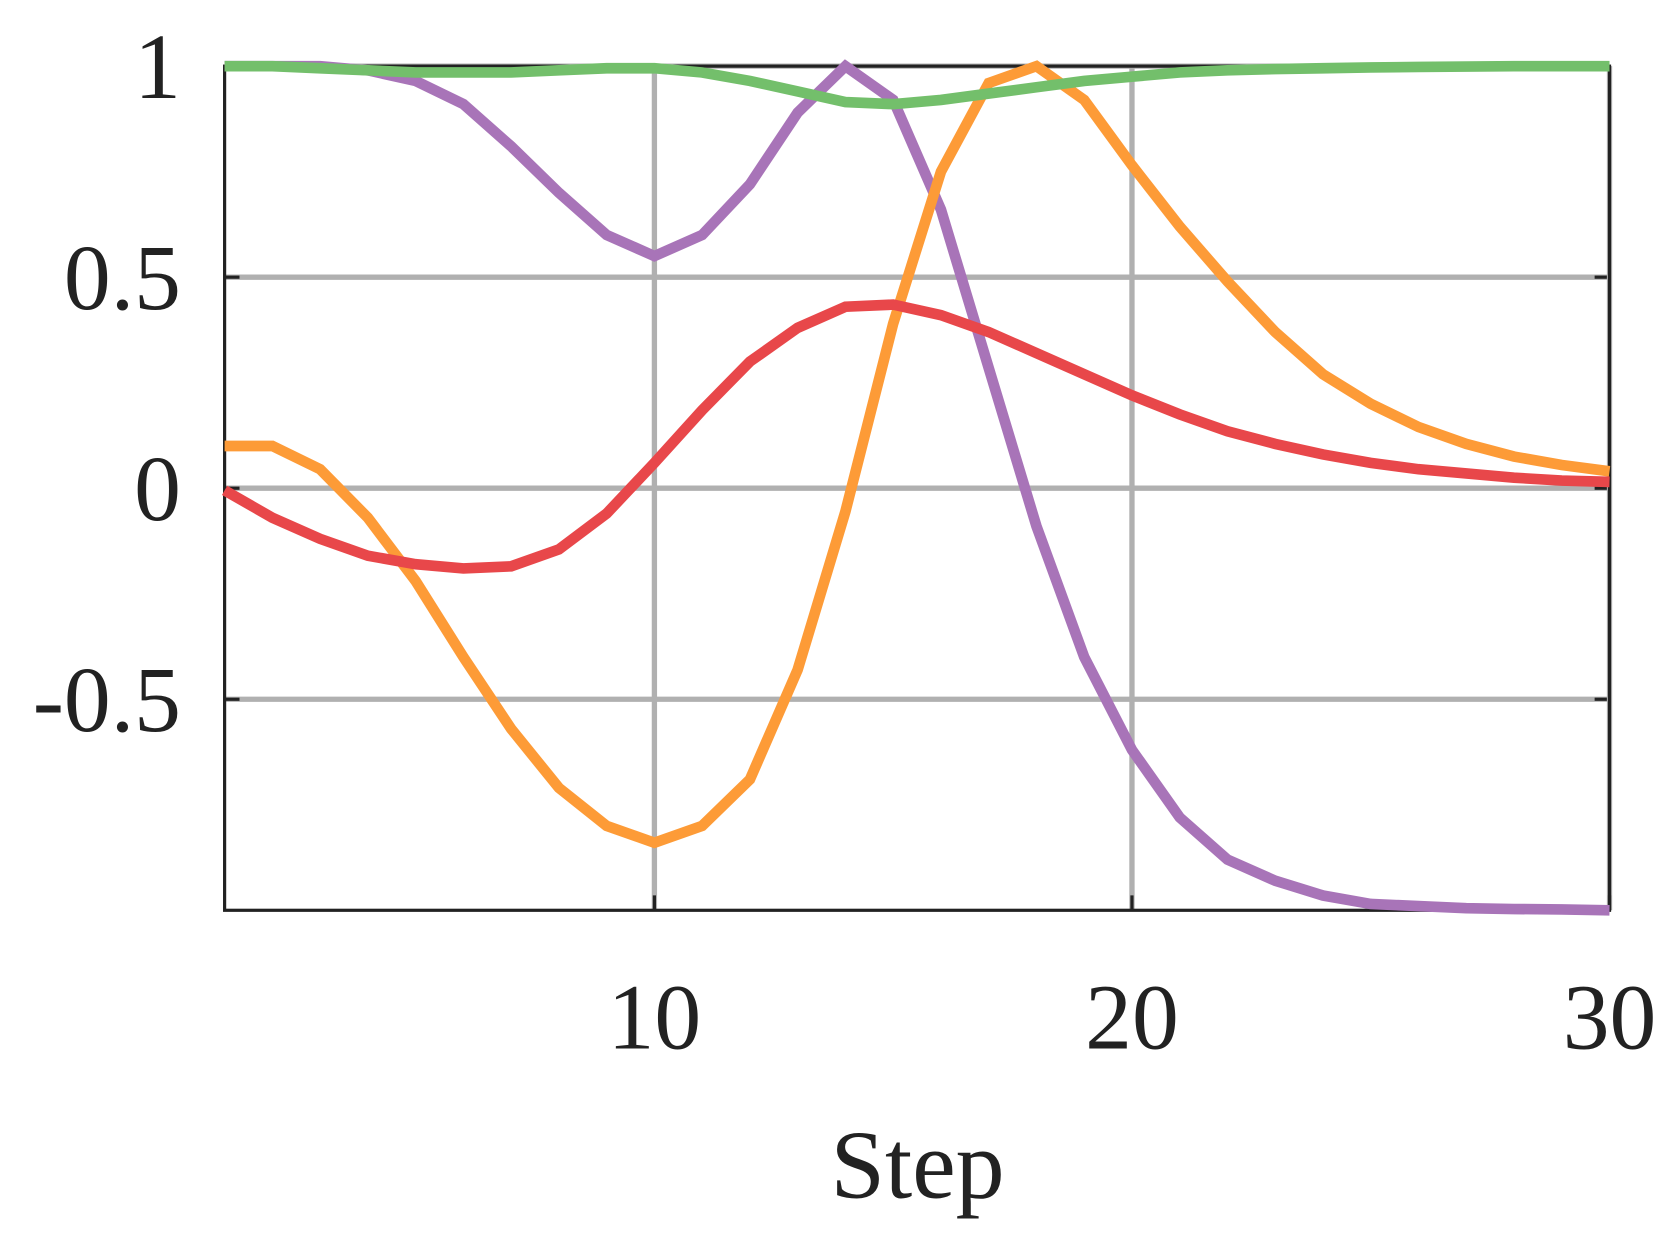  I want to click on y-tick-label: 1, so click(157, 67).